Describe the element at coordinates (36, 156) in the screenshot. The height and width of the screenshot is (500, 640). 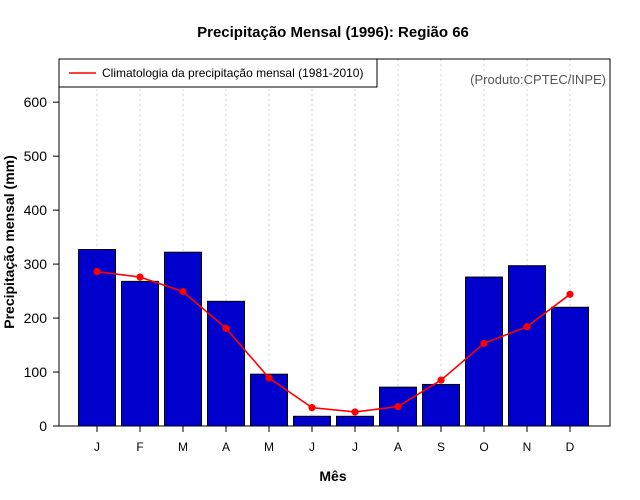
I see `y-tick-label: 500` at that location.